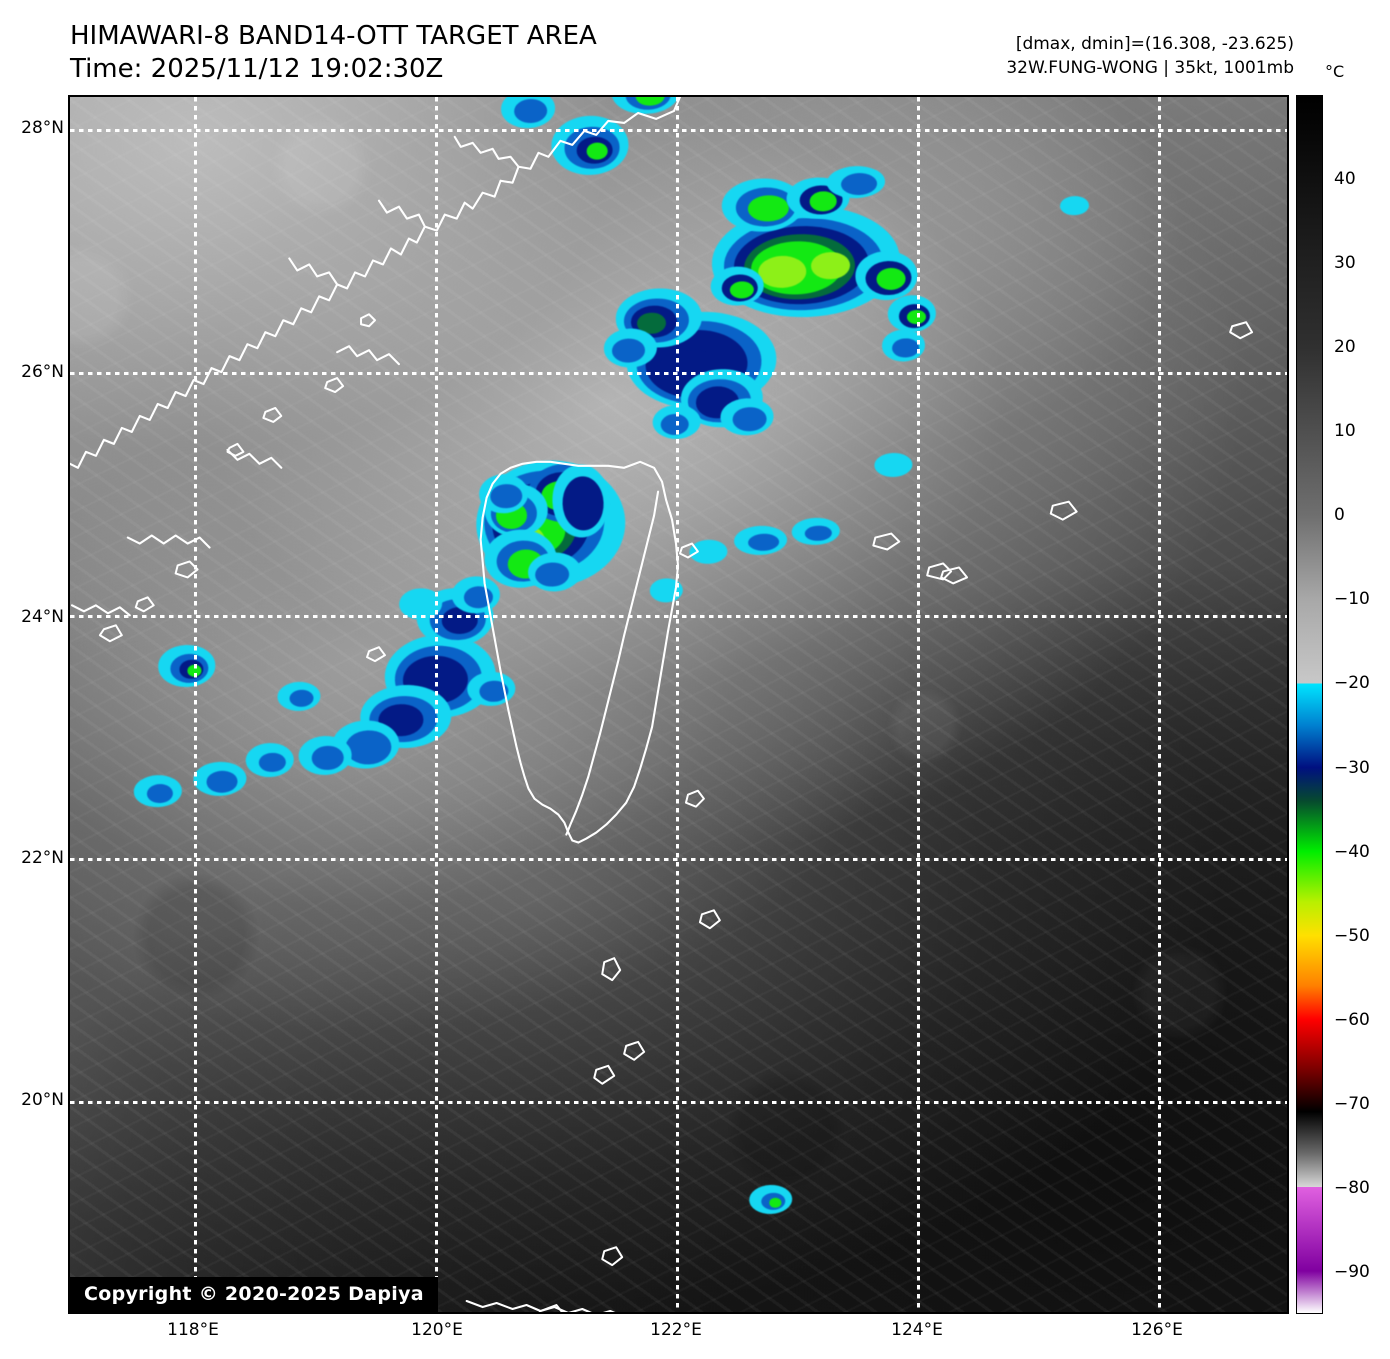 The image size is (1390, 1359). What do you see at coordinates (1345, 431) in the screenshot?
I see `colorbar-tick-10: 10` at bounding box center [1345, 431].